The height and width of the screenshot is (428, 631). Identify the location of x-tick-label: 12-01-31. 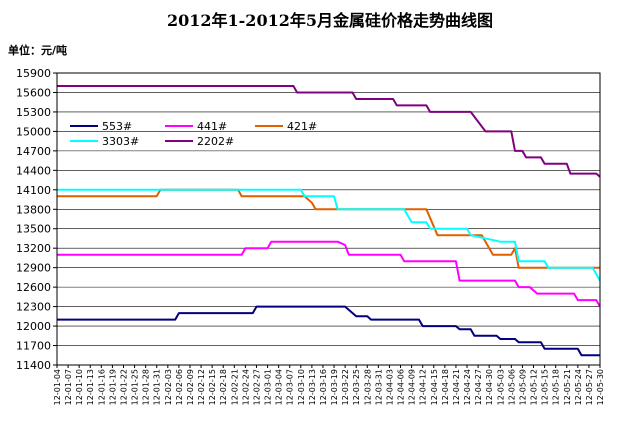
(157, 387).